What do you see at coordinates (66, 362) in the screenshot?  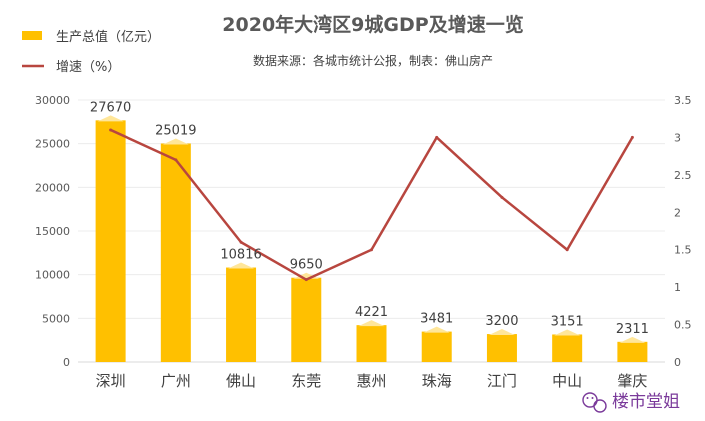 I see `y-tick-label: 0` at bounding box center [66, 362].